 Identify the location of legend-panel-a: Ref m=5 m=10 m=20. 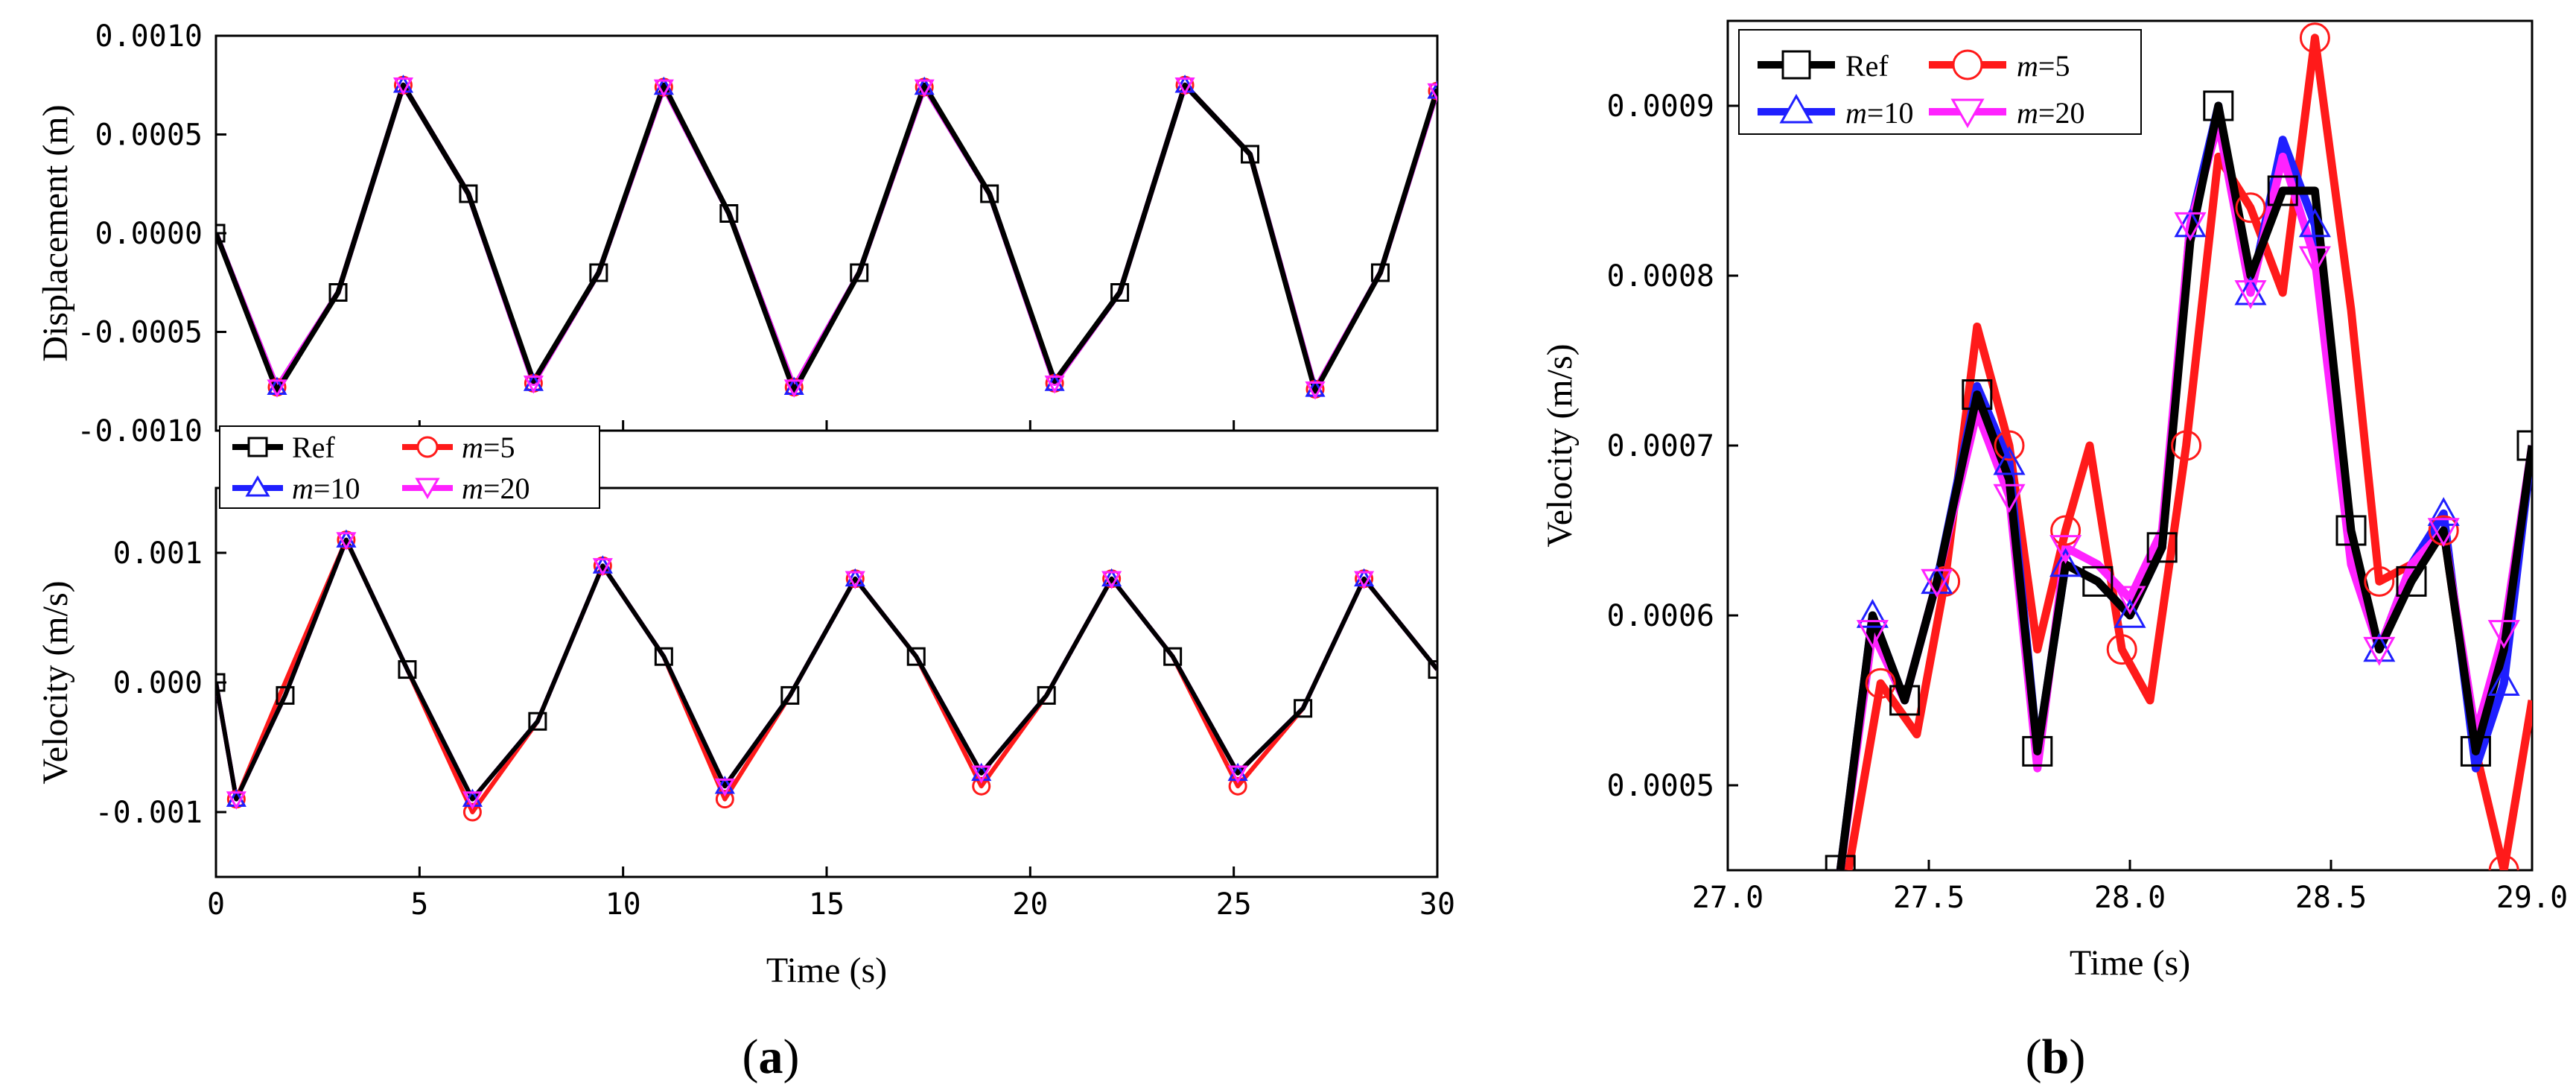
(409, 467).